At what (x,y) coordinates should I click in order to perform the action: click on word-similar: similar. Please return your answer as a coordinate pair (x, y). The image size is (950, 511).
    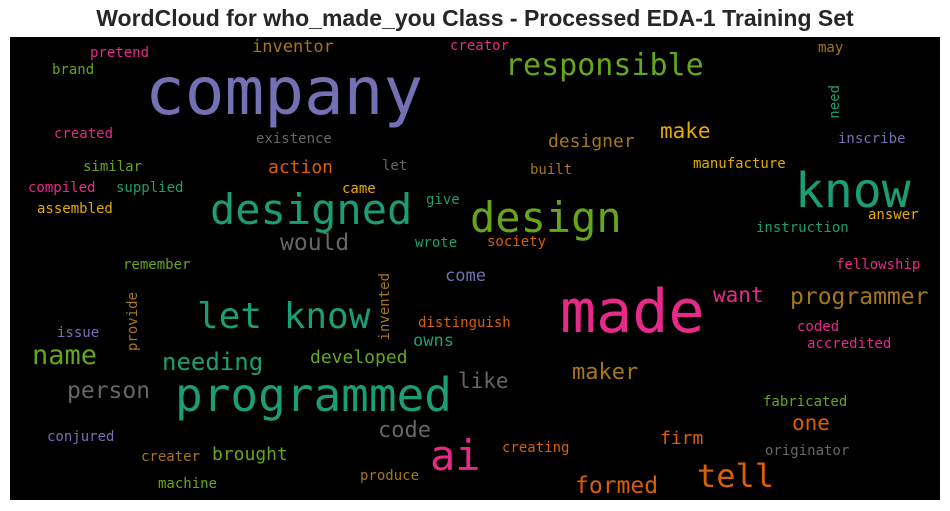
    Looking at the image, I should click on (113, 167).